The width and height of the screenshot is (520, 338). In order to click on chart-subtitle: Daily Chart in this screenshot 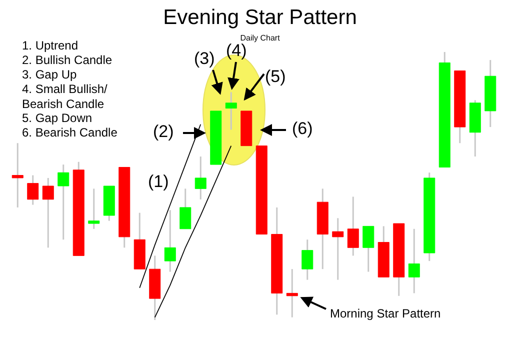, I will do `click(260, 38)`.